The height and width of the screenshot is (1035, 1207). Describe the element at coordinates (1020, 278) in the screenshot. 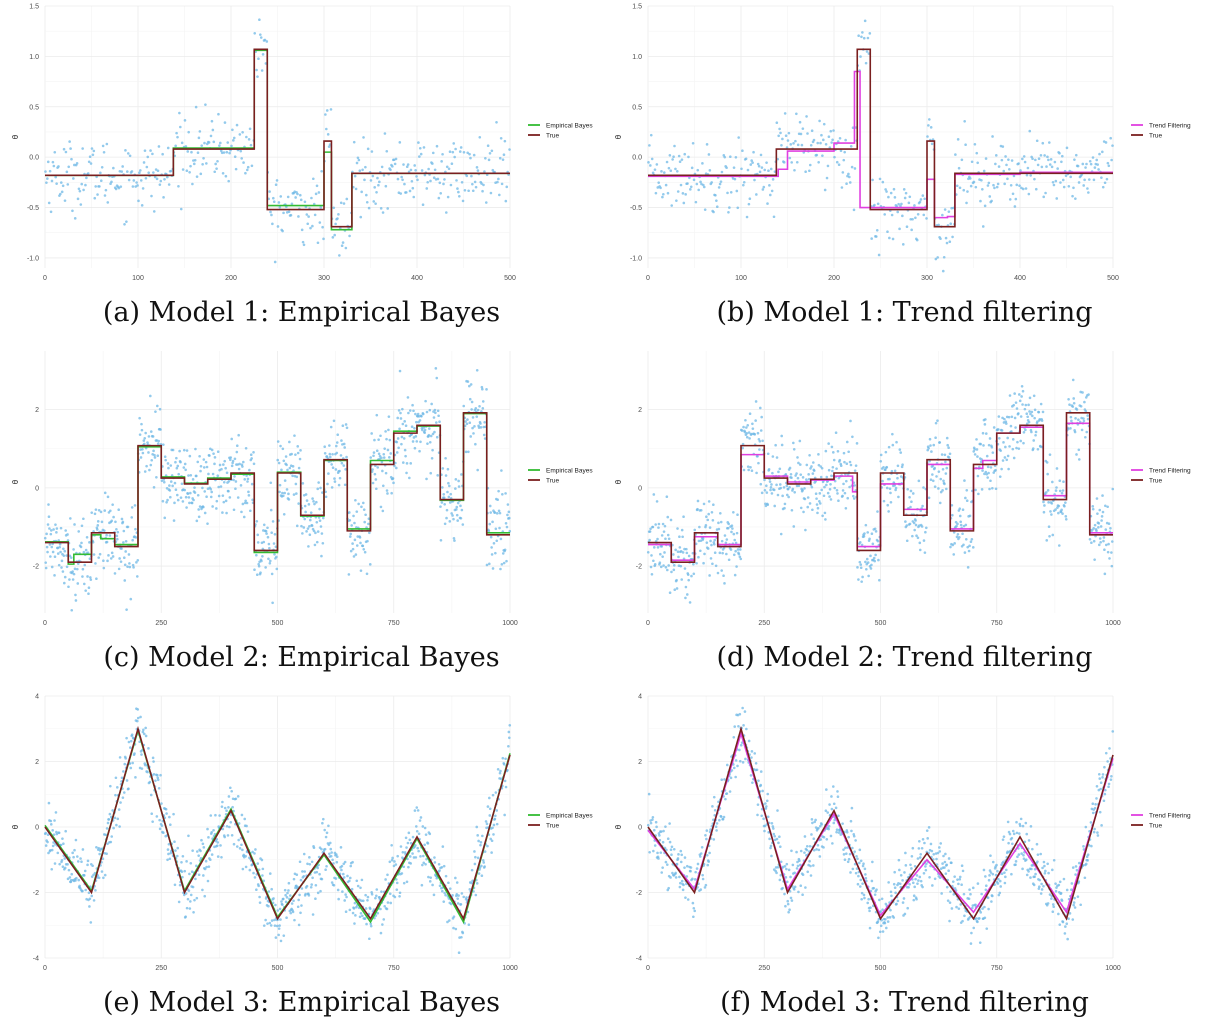

I see `x-tick-label: 400` at that location.